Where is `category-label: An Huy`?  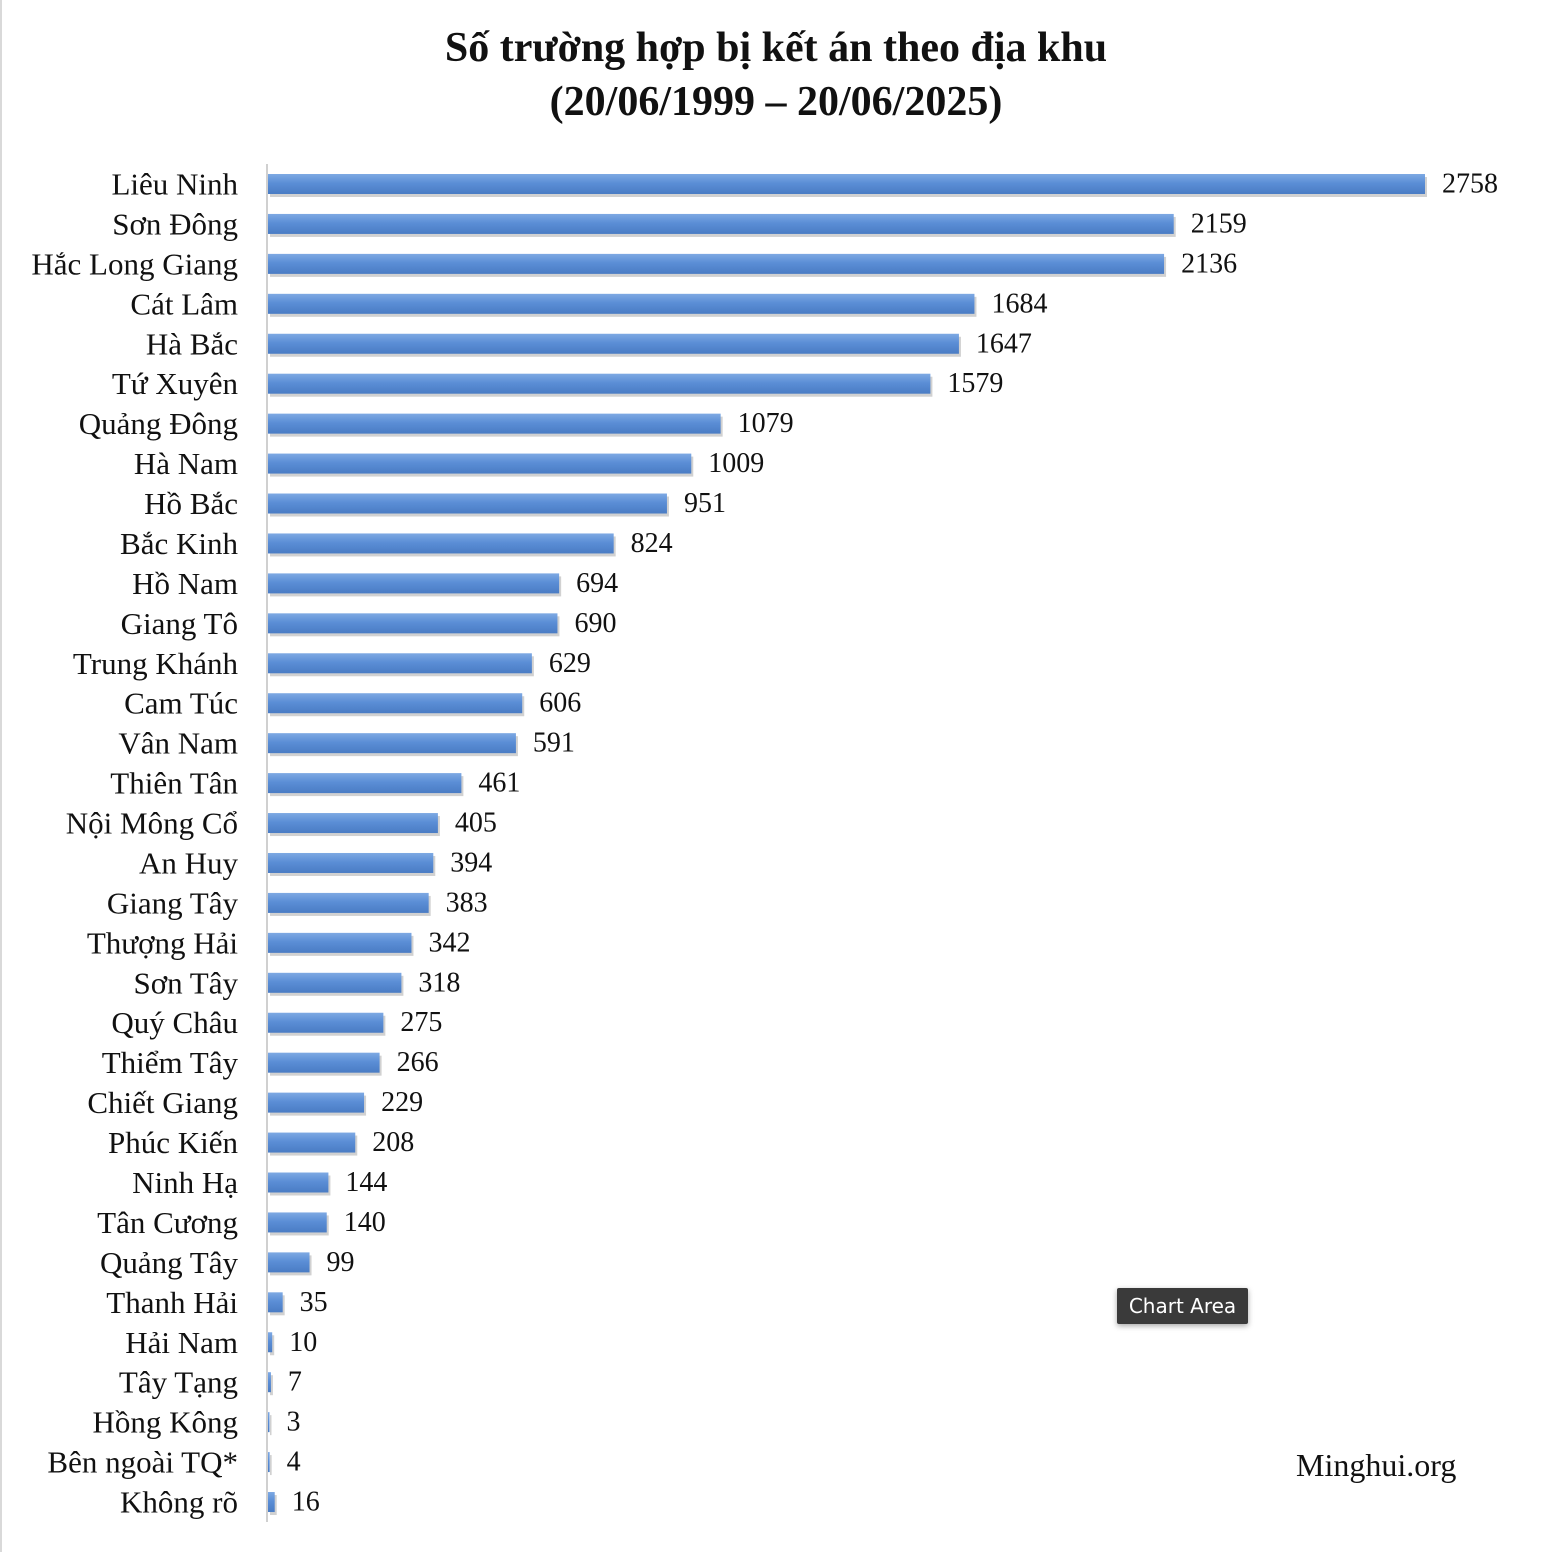 category-label: An Huy is located at coordinates (189, 862).